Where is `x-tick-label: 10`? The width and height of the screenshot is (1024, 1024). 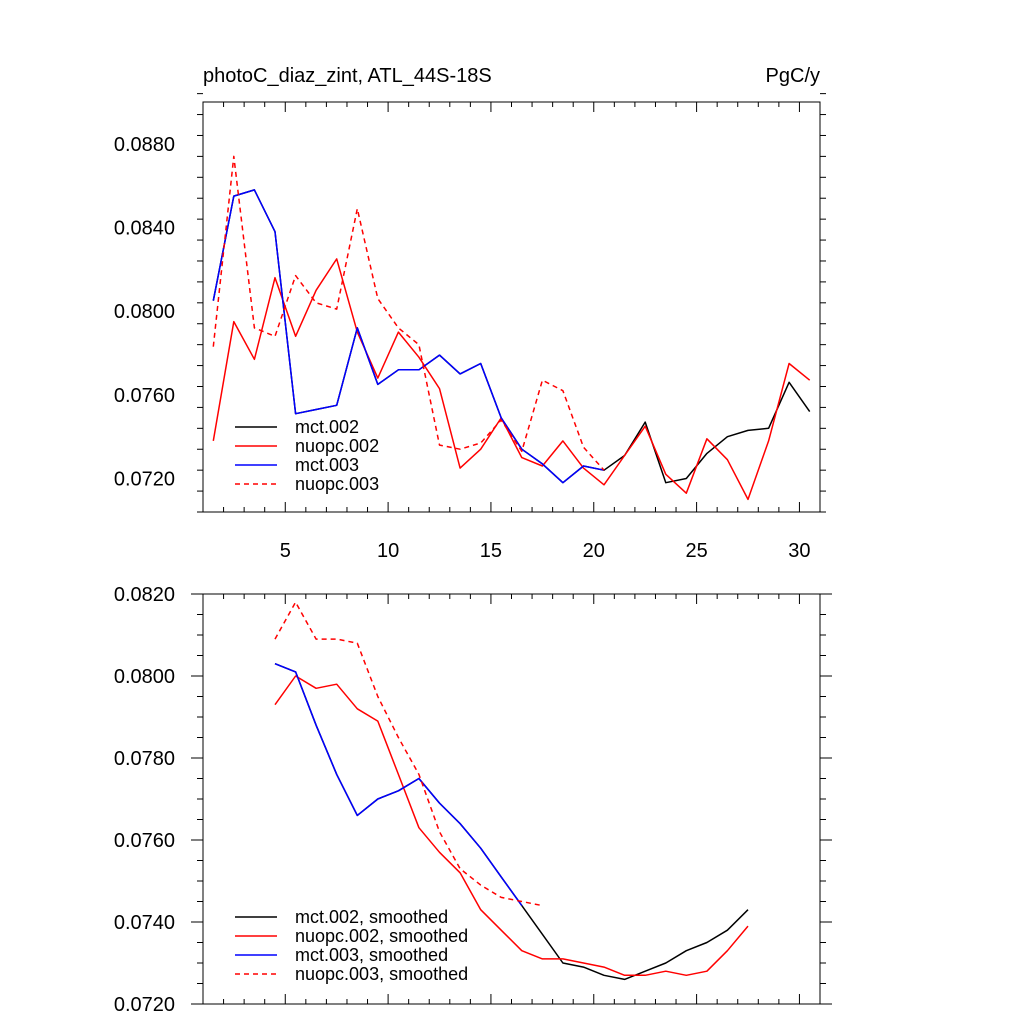 x-tick-label: 10 is located at coordinates (388, 551).